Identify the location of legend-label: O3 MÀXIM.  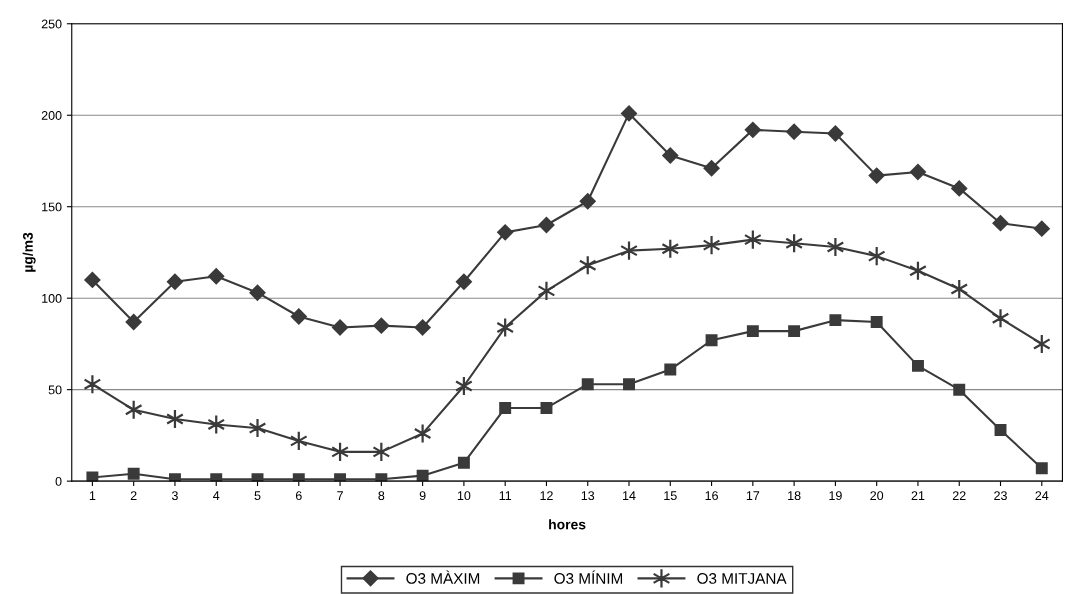
(443, 577).